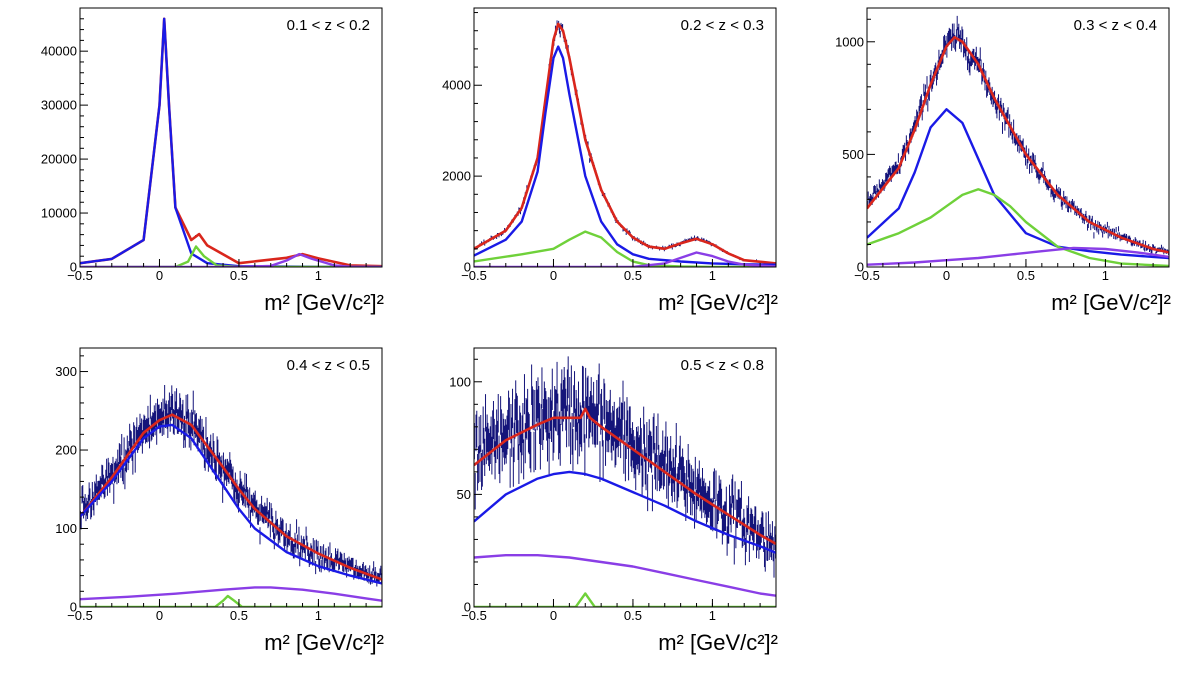 This screenshot has width=1181, height=677. Describe the element at coordinates (328, 365) in the screenshot. I see `panel-title: 0.4 < z < 0.5` at that location.